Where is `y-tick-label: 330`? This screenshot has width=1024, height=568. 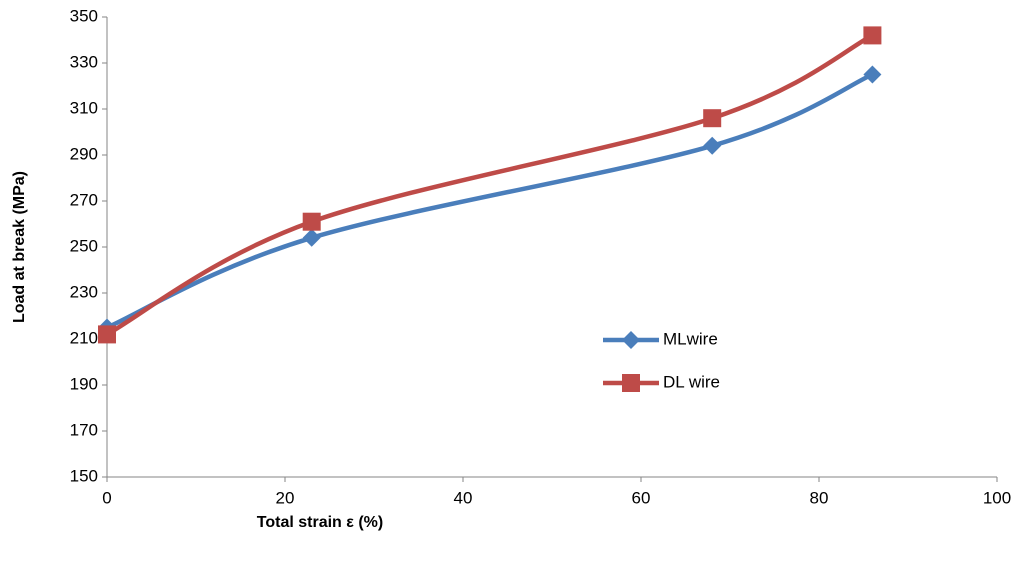 y-tick-label: 330 is located at coordinates (84, 61).